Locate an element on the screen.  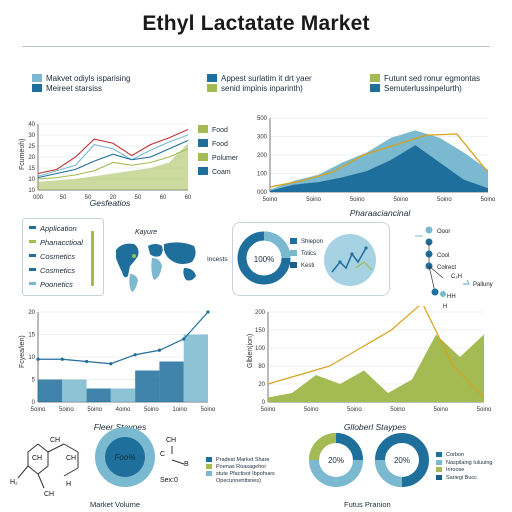
donut-chart-4: 20% is located at coordinates (402, 460).